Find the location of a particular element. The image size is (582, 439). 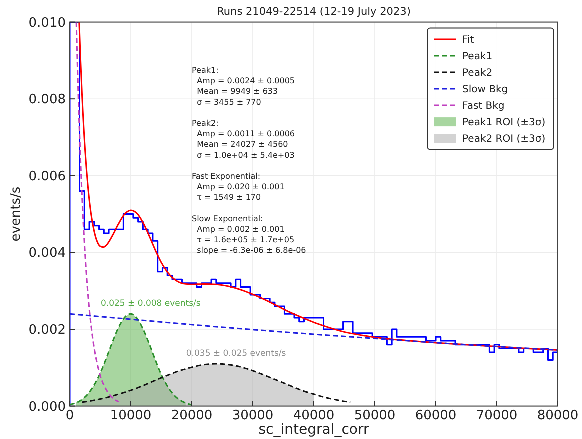

y-tick-label: 0.010 is located at coordinates (47, 23).